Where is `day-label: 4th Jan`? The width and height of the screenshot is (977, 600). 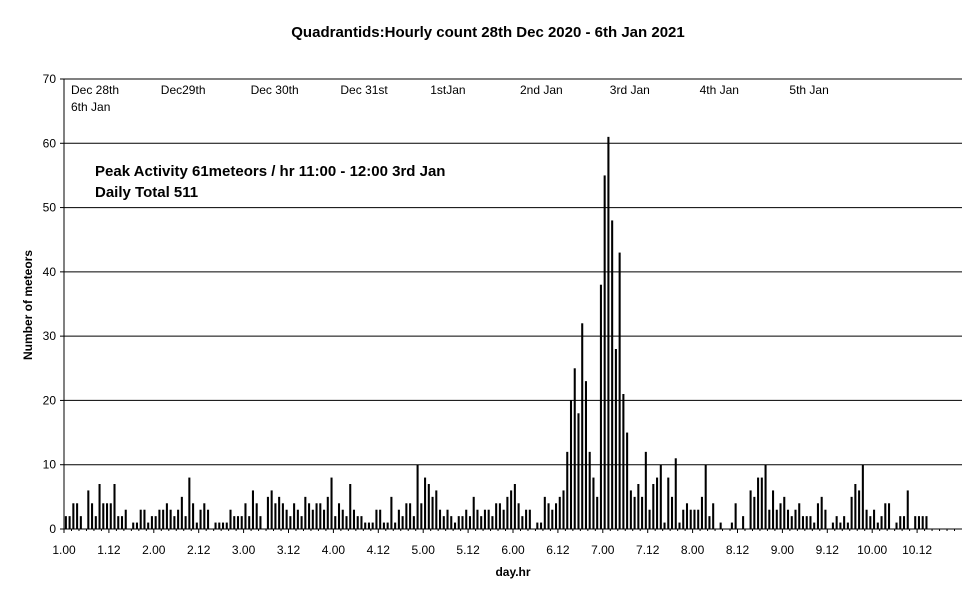 day-label: 4th Jan is located at coordinates (719, 90).